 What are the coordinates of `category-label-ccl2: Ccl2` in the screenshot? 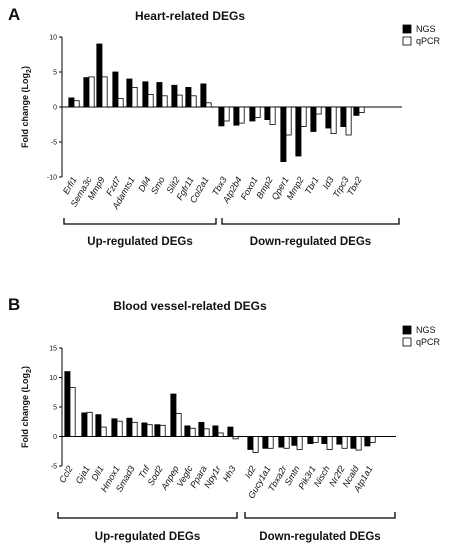 It's located at (66, 474).